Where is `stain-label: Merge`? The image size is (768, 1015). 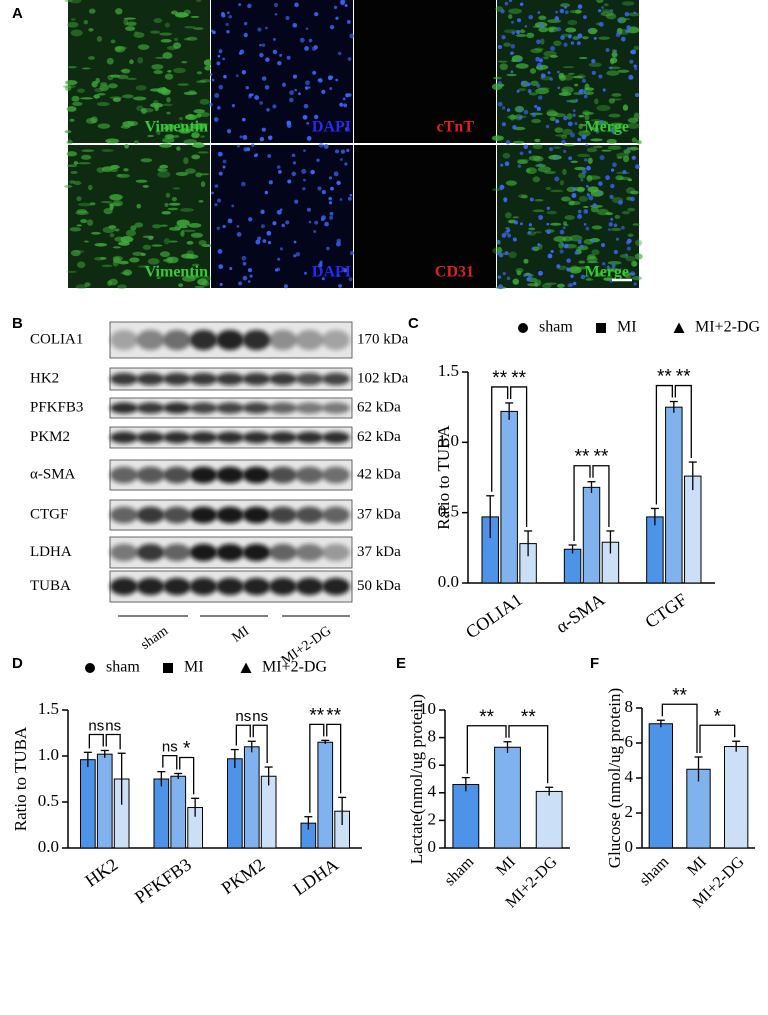
stain-label: Merge is located at coordinates (607, 127).